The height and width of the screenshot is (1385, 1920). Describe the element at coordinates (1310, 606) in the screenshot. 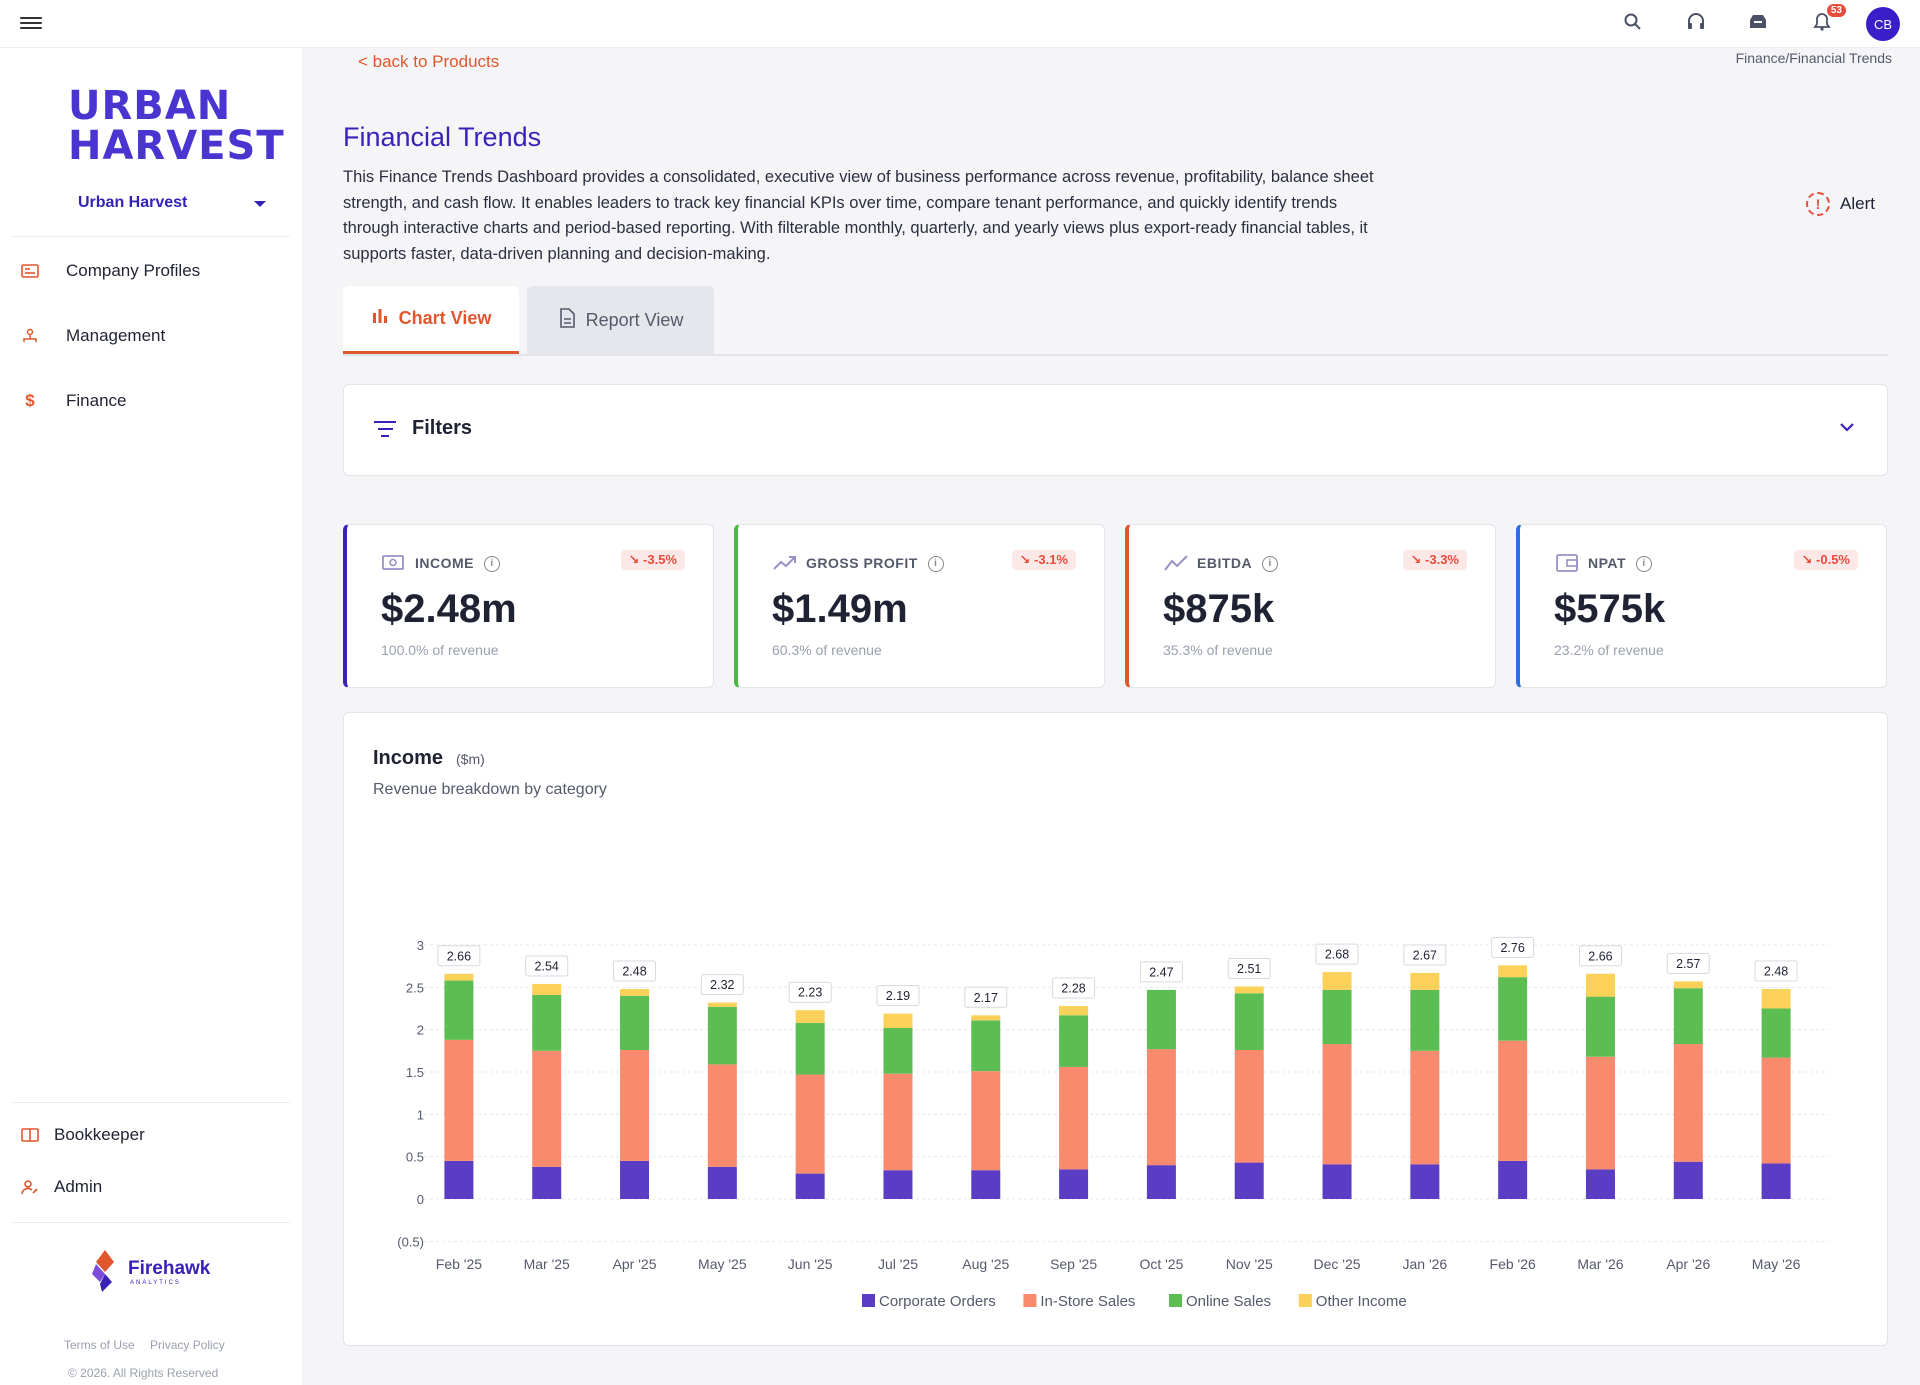

I see `kpi-card-ebitda: EBITDA i ↘ -3.3% $875k 35.3% of revenue` at that location.